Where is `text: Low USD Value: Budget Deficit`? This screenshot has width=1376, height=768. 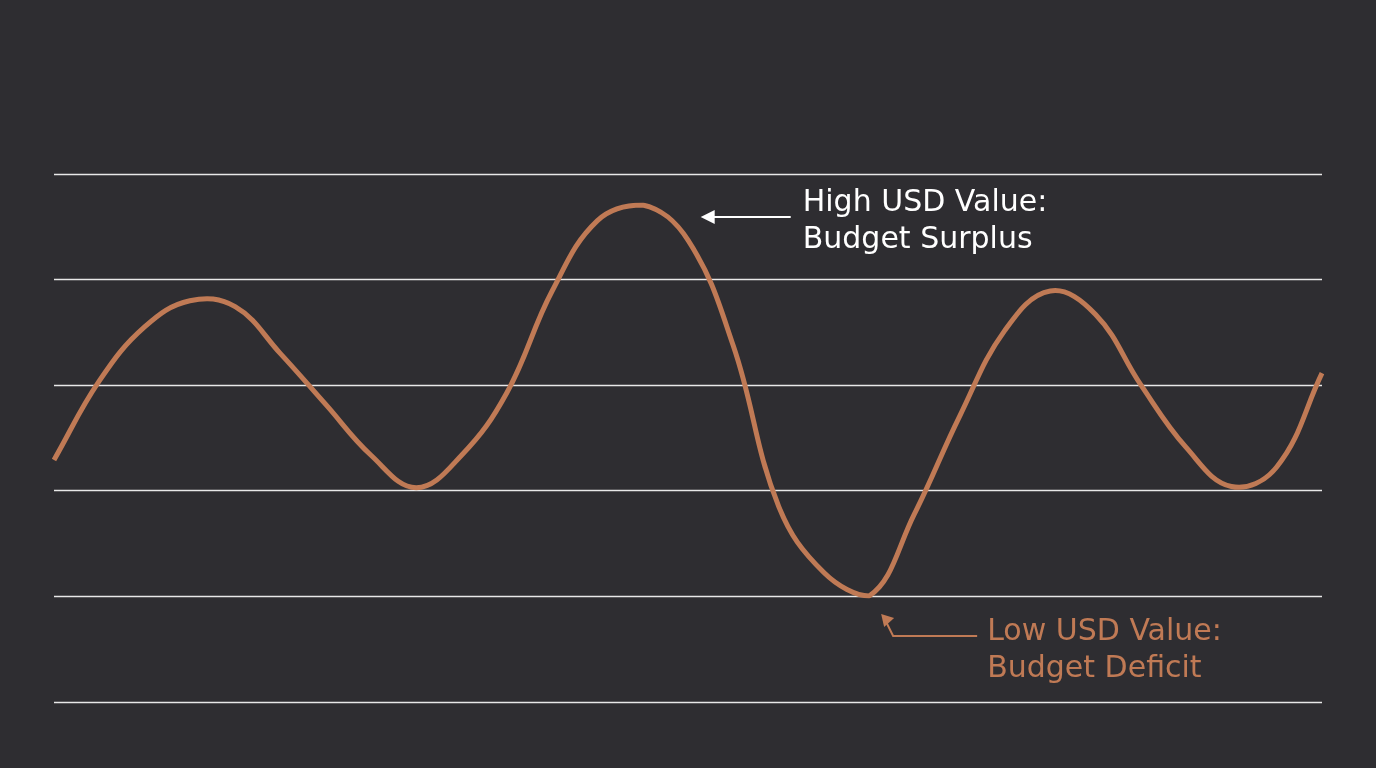
text: Low USD Value: Budget Deficit is located at coordinates (1104, 647).